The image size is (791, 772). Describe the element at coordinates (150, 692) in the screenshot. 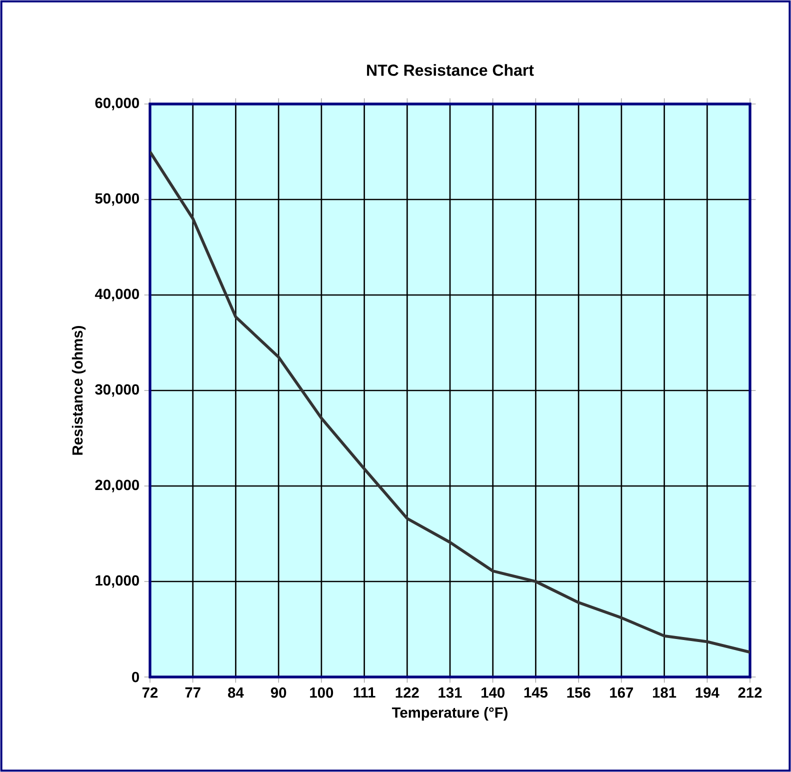

I see `x-tick-label: 72` at that location.